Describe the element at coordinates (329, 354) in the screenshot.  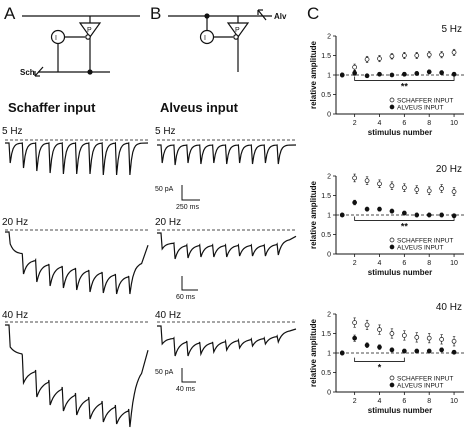
I see `y-tick-label: 1` at that location.